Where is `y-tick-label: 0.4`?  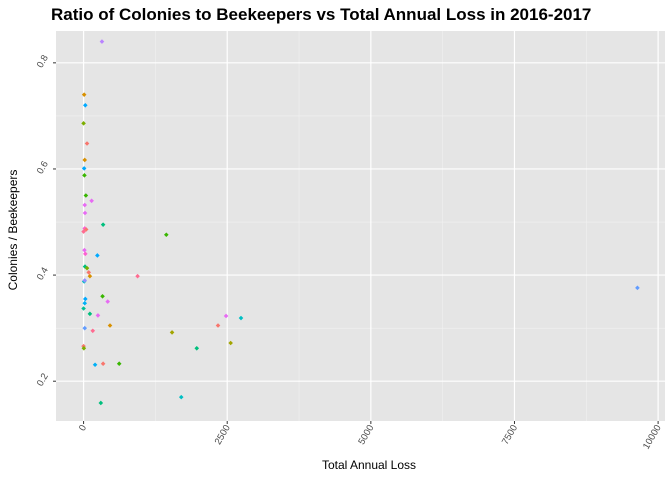 y-tick-label: 0.4 is located at coordinates (43, 273).